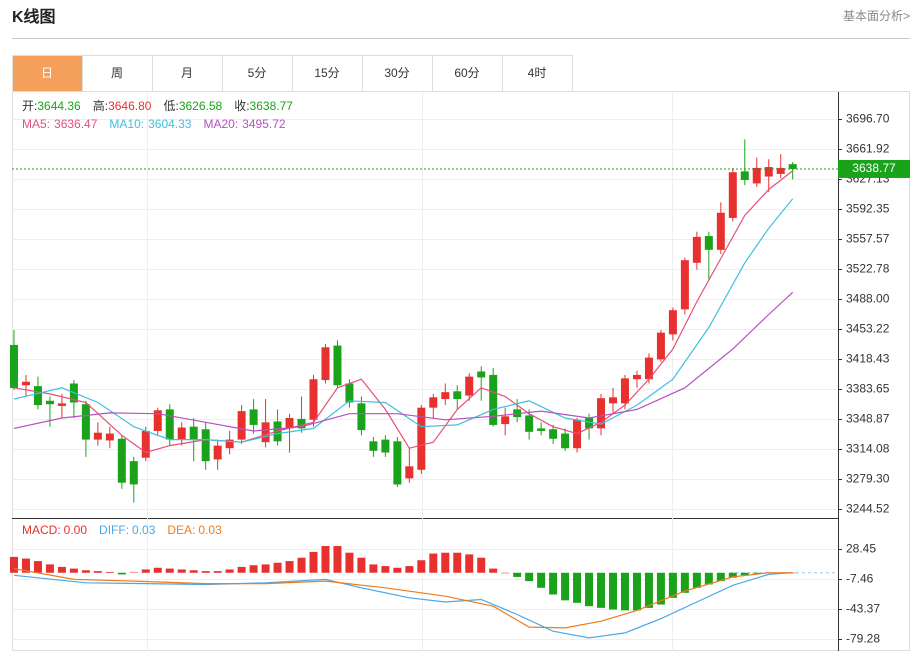 This screenshot has width=918, height=656. Describe the element at coordinates (181, 530) in the screenshot. I see `legend-name: DEA:` at that location.